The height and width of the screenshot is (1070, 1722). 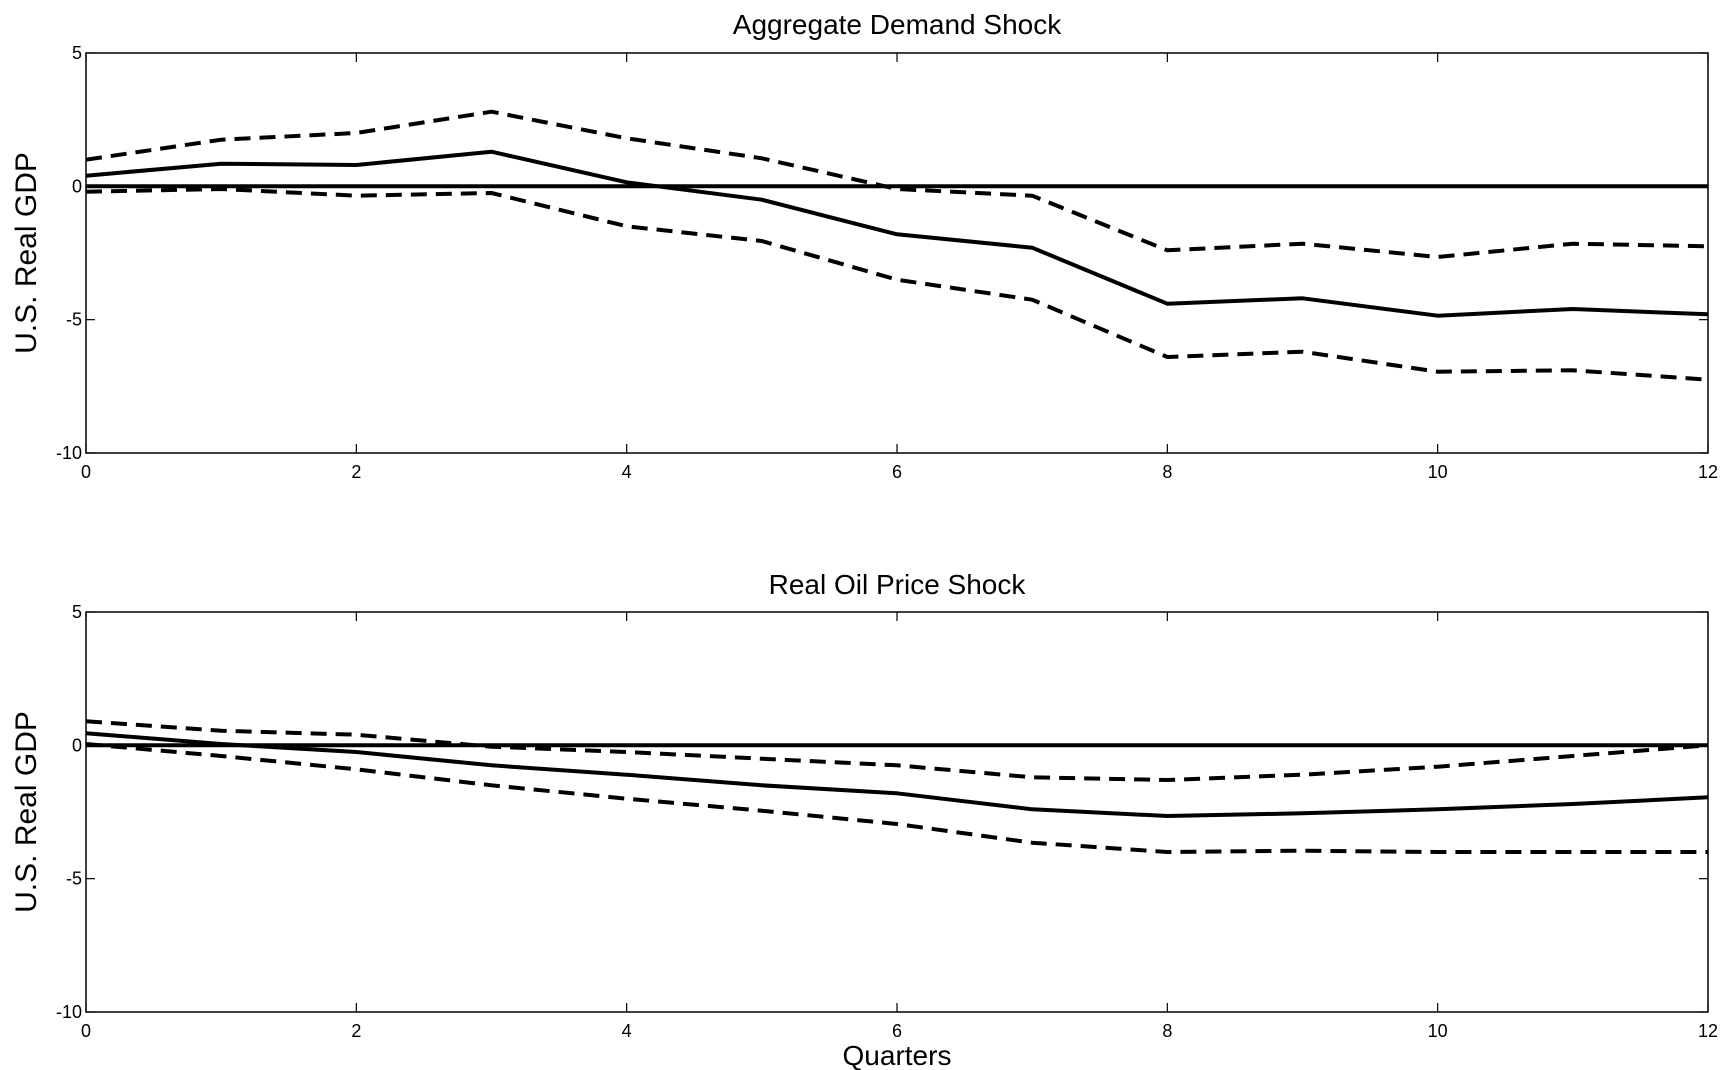 I want to click on chart-title: Aggregate Demand Shock, so click(x=897, y=24).